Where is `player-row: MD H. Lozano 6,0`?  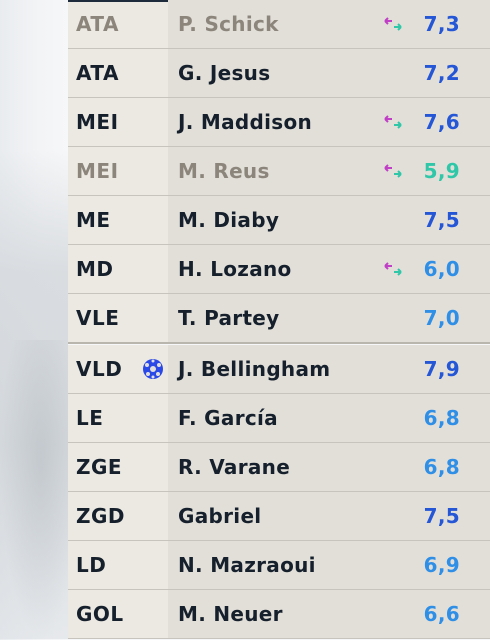
player-row: MD H. Lozano 6,0 is located at coordinates (279, 269).